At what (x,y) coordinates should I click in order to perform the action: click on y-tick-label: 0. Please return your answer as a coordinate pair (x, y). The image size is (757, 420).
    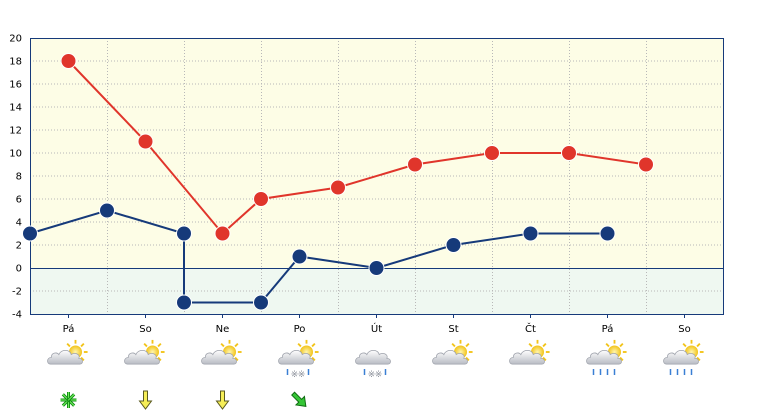
    Looking at the image, I should click on (19, 269).